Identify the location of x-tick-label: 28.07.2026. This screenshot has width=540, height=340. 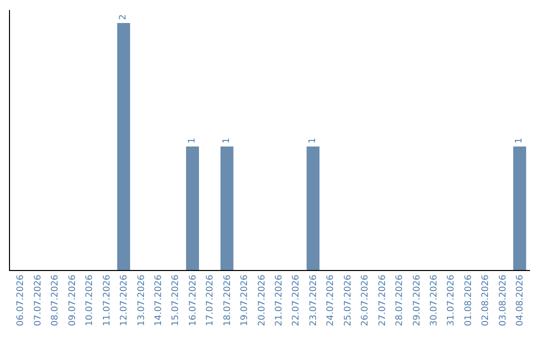
(400, 300).